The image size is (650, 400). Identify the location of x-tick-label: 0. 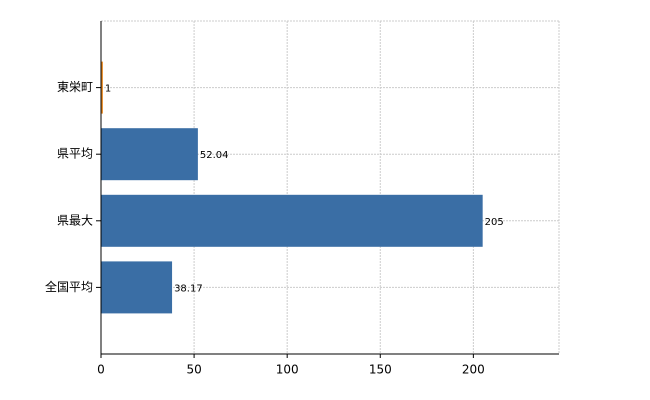
(101, 370).